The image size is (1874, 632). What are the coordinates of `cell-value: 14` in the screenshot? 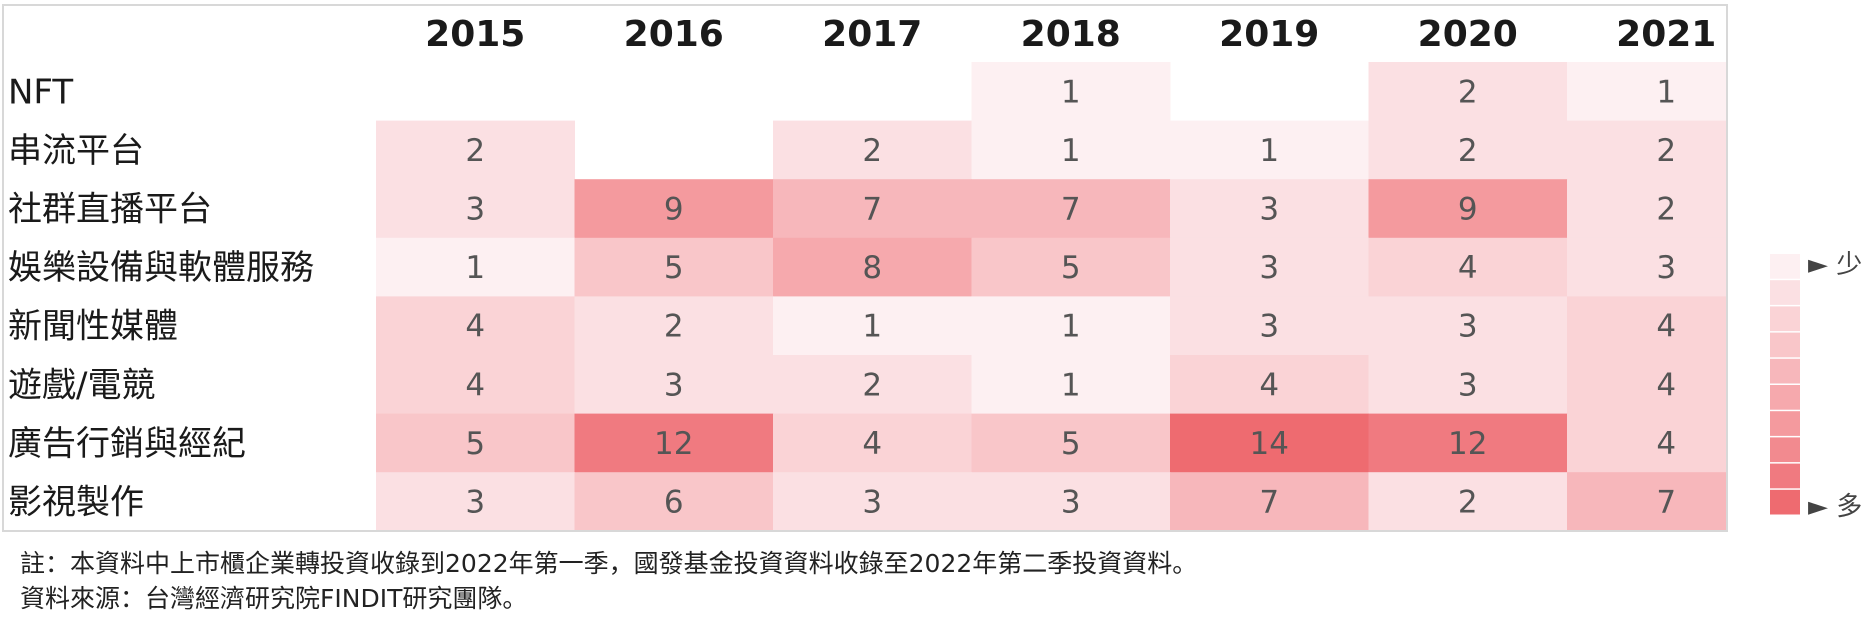 It's located at (1269, 444).